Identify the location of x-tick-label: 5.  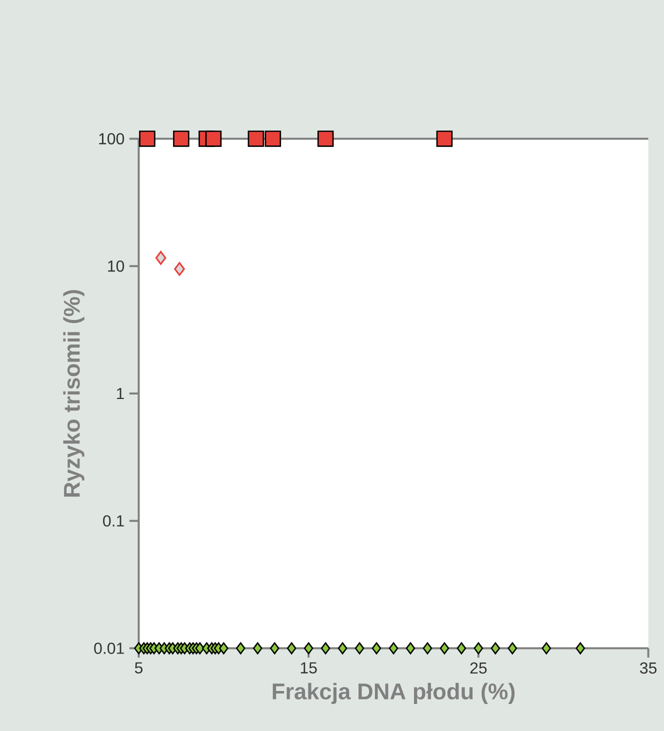
(138, 668).